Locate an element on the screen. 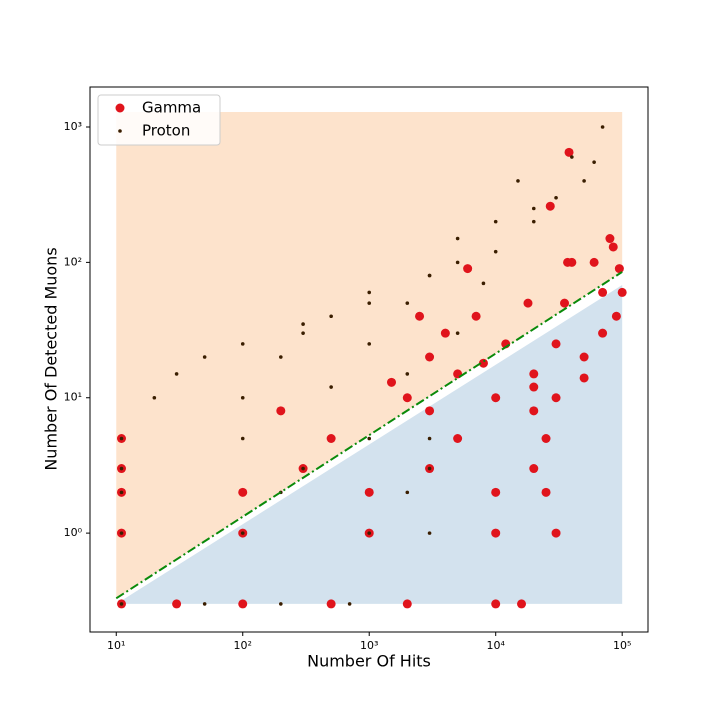 The height and width of the screenshot is (720, 720). legend-label: Gamma is located at coordinates (171, 108).